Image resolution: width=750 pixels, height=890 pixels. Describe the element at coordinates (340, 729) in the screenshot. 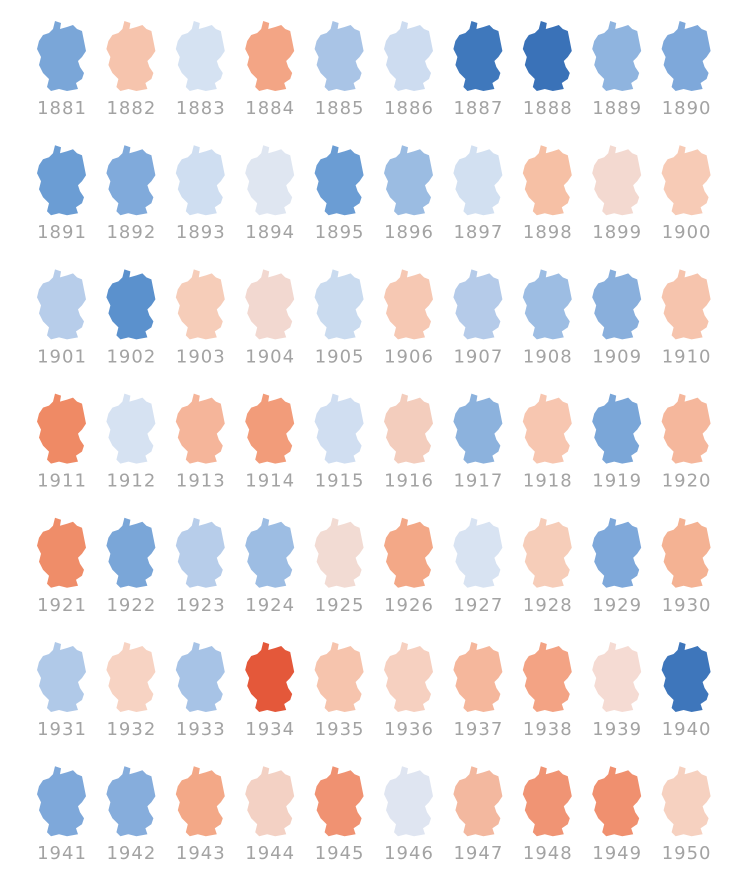

I see `year-label: 1935` at that location.